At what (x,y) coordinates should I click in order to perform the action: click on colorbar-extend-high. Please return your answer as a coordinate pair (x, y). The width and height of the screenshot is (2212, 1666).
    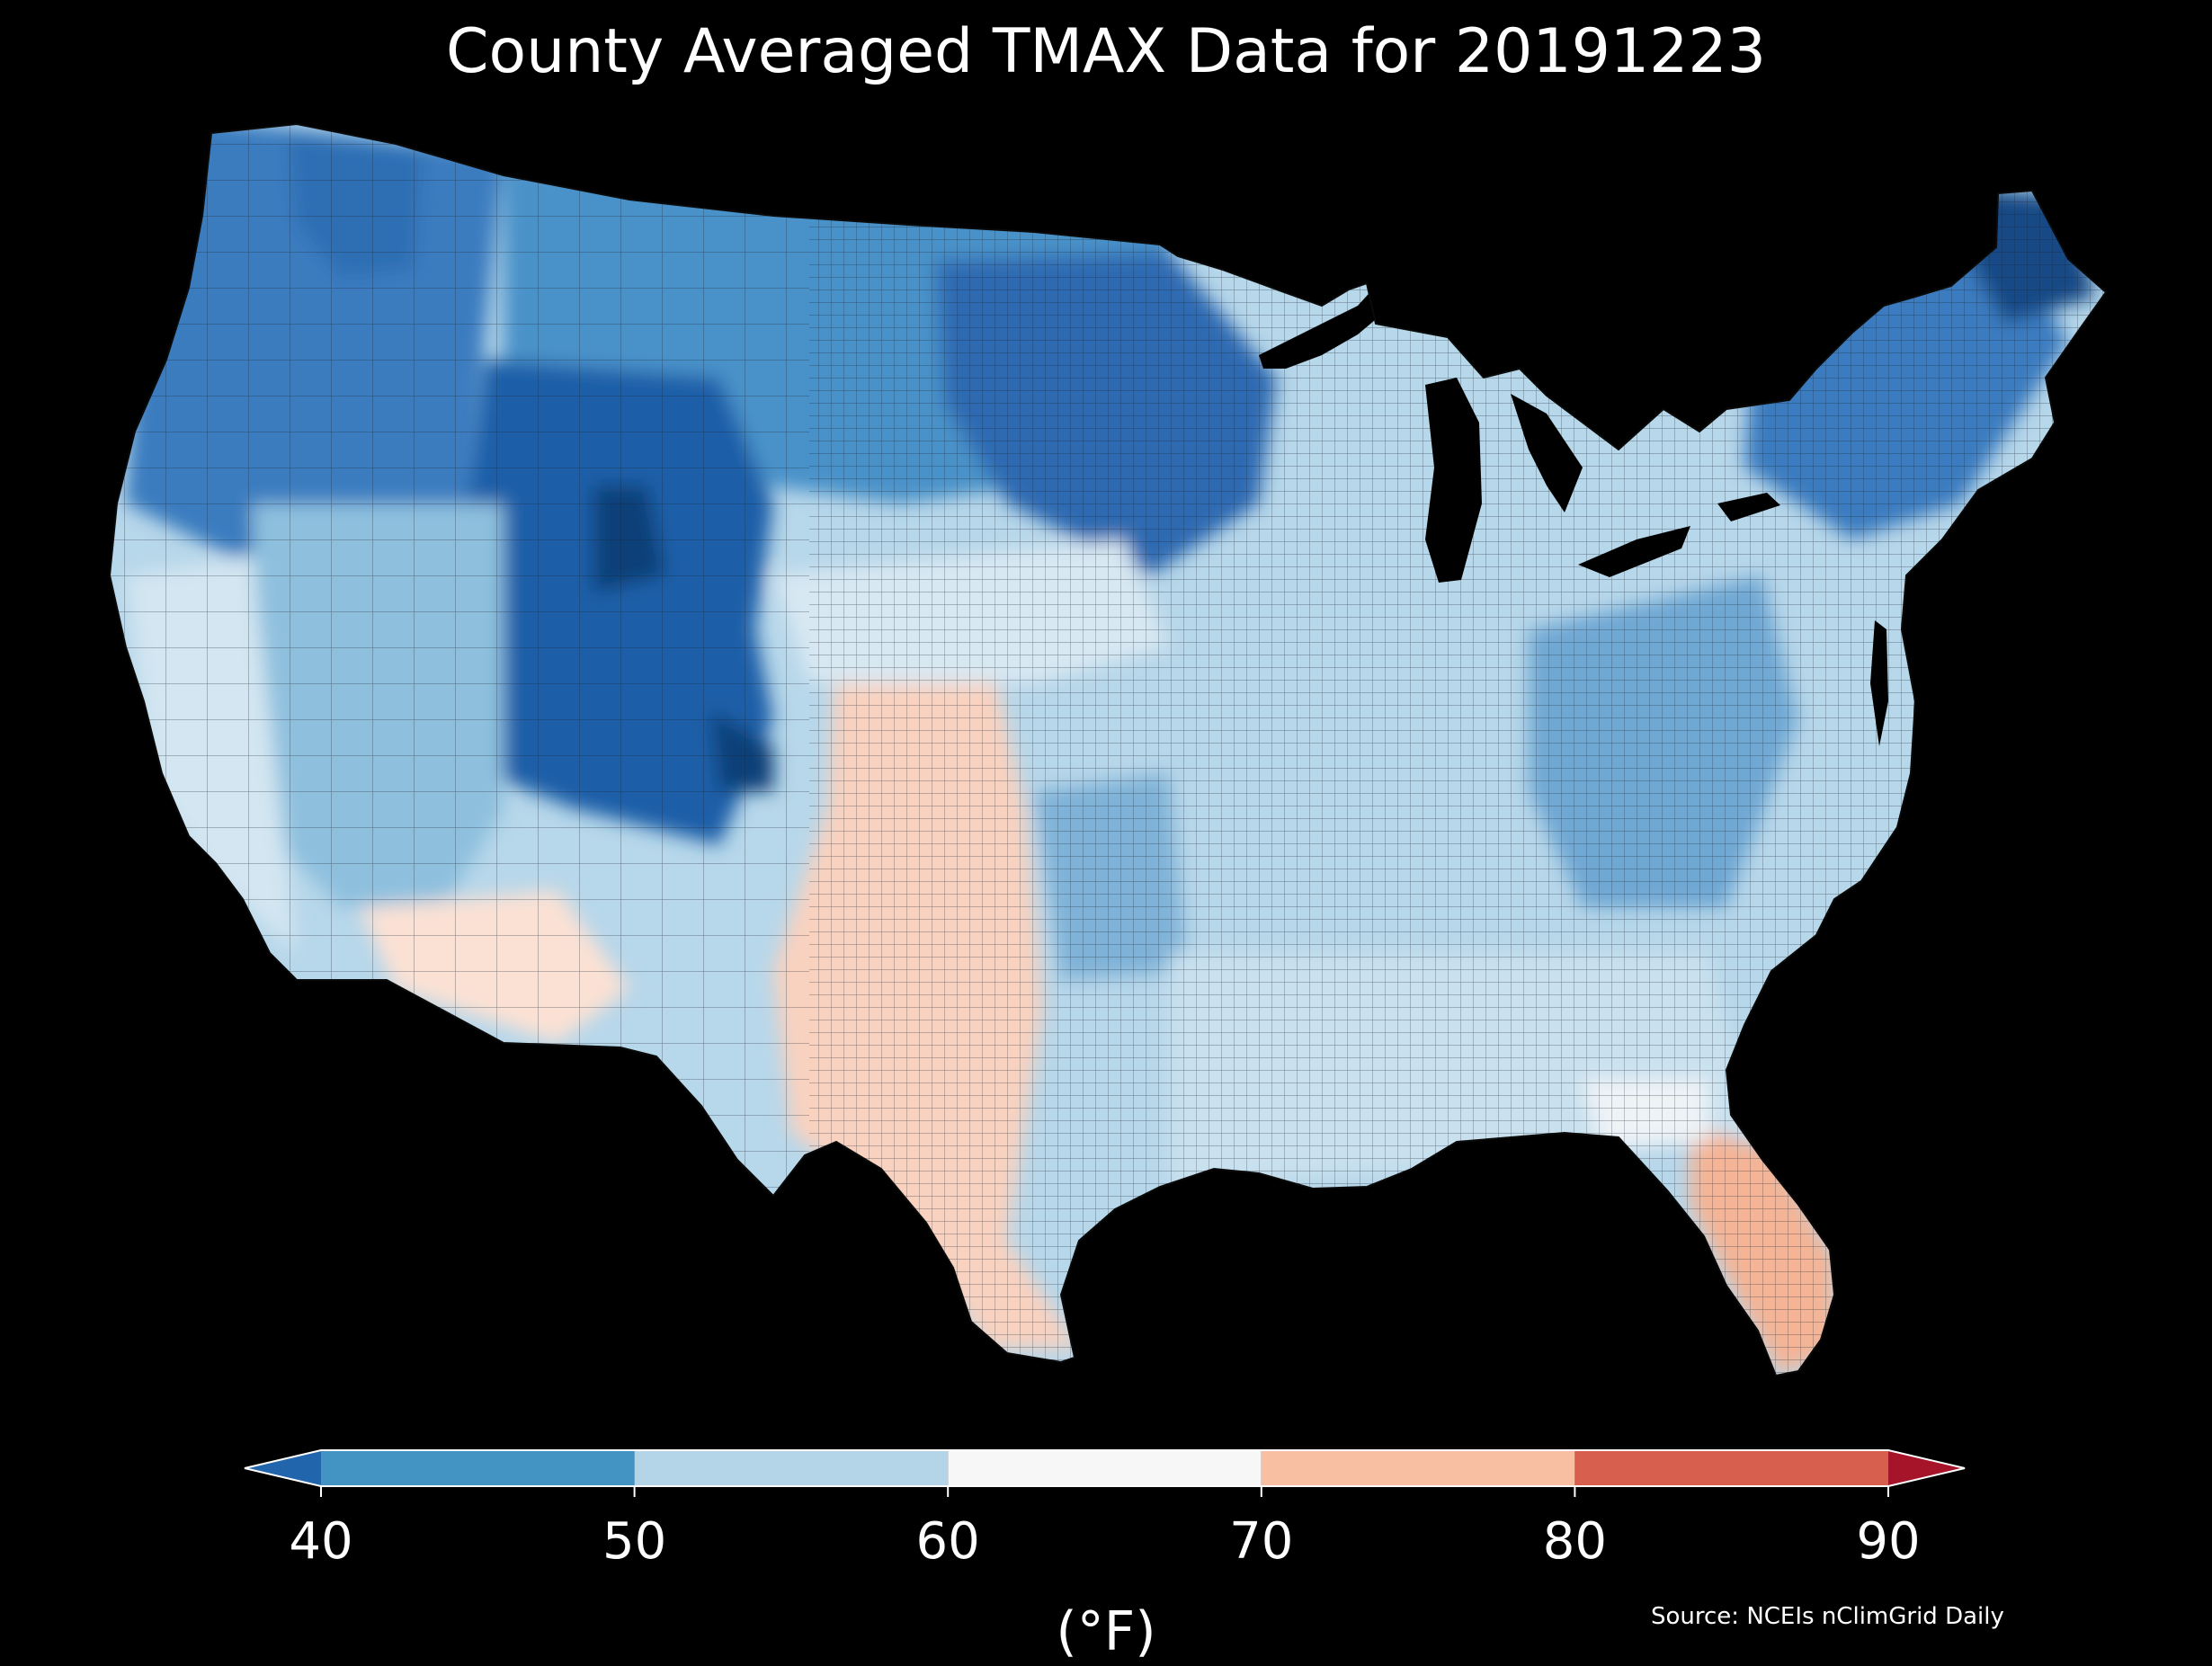
    Looking at the image, I should click on (1926, 1468).